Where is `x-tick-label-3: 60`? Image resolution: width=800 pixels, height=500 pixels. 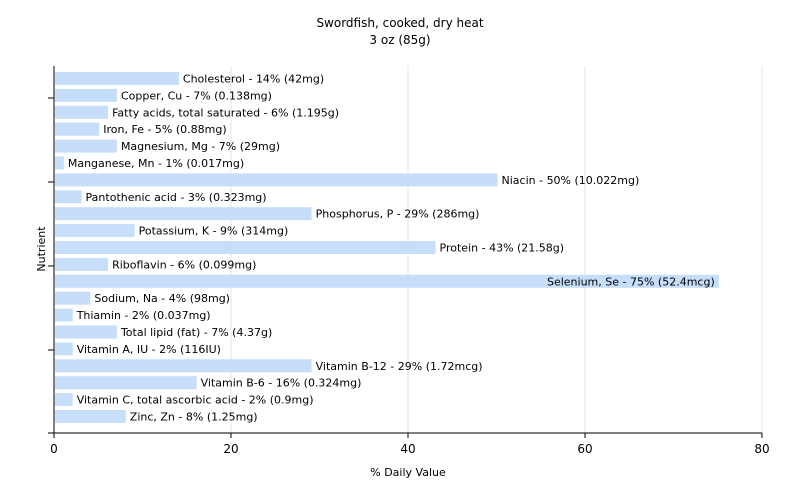
x-tick-label-3: 60 is located at coordinates (584, 449).